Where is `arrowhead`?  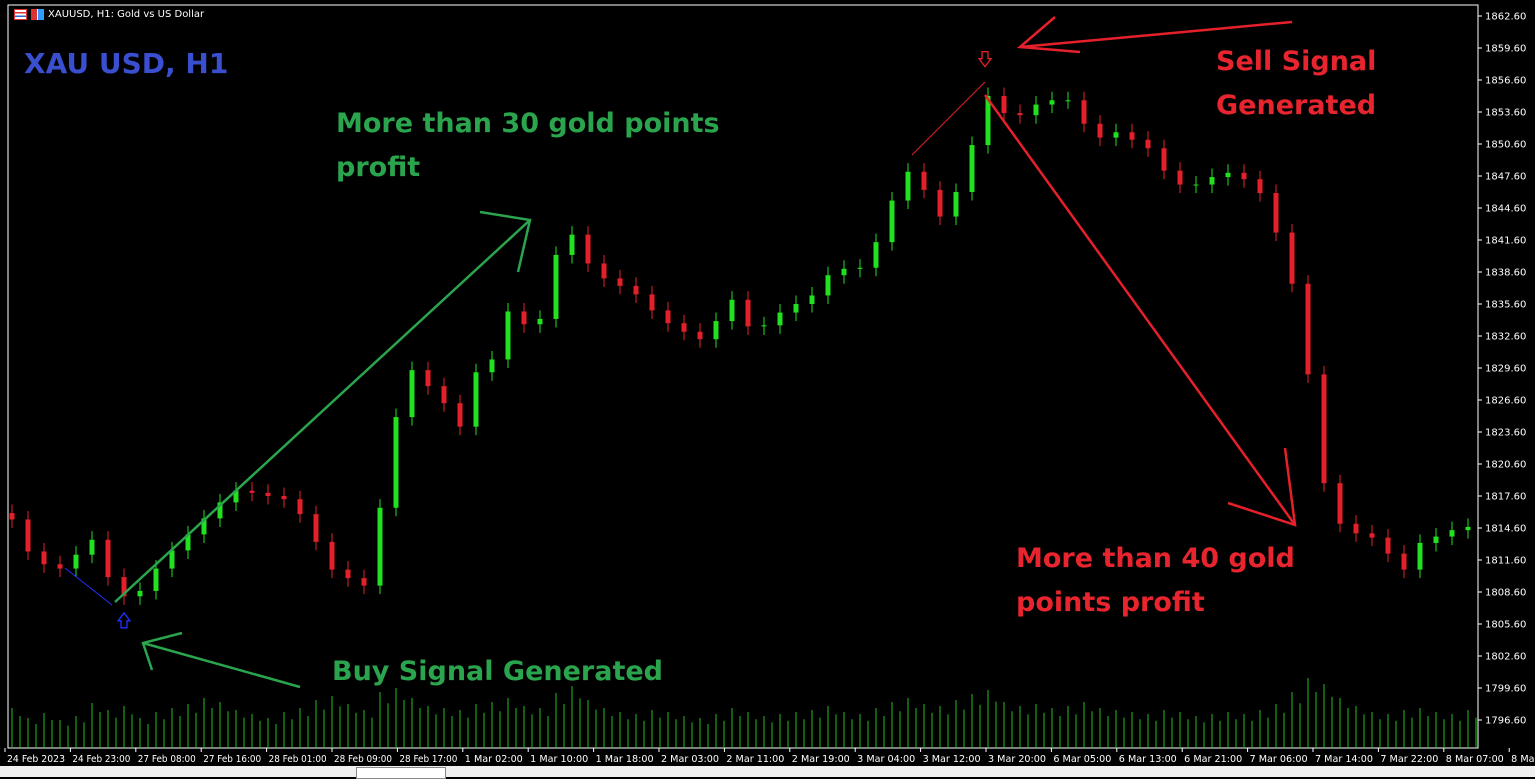 arrowhead is located at coordinates (1048, 35).